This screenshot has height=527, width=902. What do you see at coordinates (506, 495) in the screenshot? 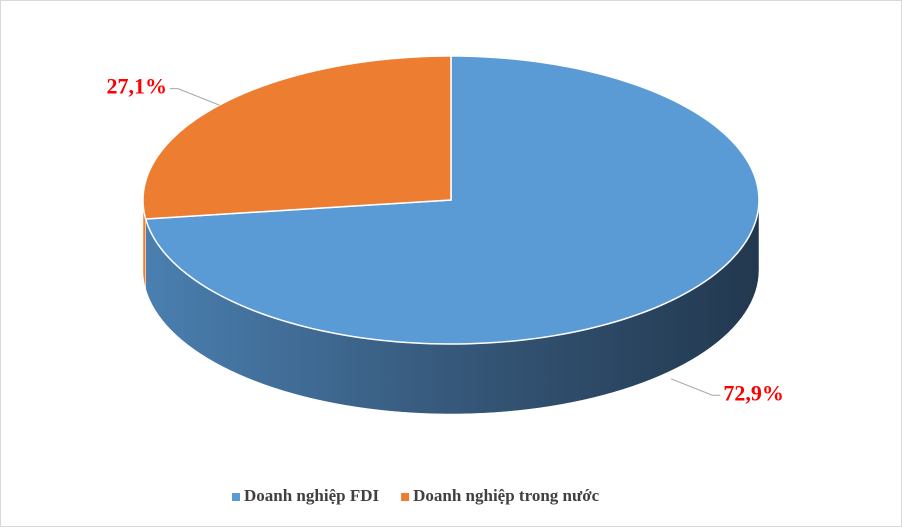
I see `legend-label: Doanh nghiệp trong nước` at bounding box center [506, 495].